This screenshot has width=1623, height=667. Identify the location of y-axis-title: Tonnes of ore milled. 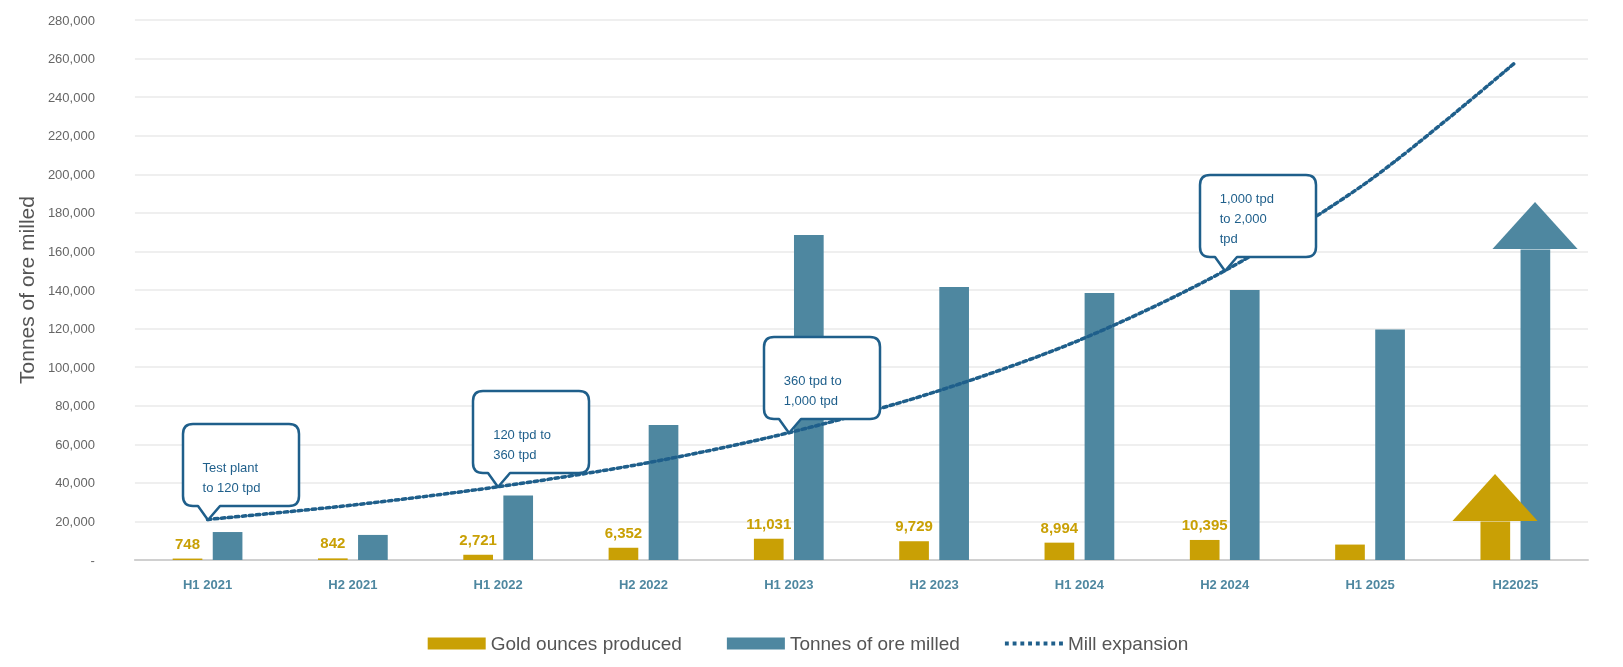
(26, 290).